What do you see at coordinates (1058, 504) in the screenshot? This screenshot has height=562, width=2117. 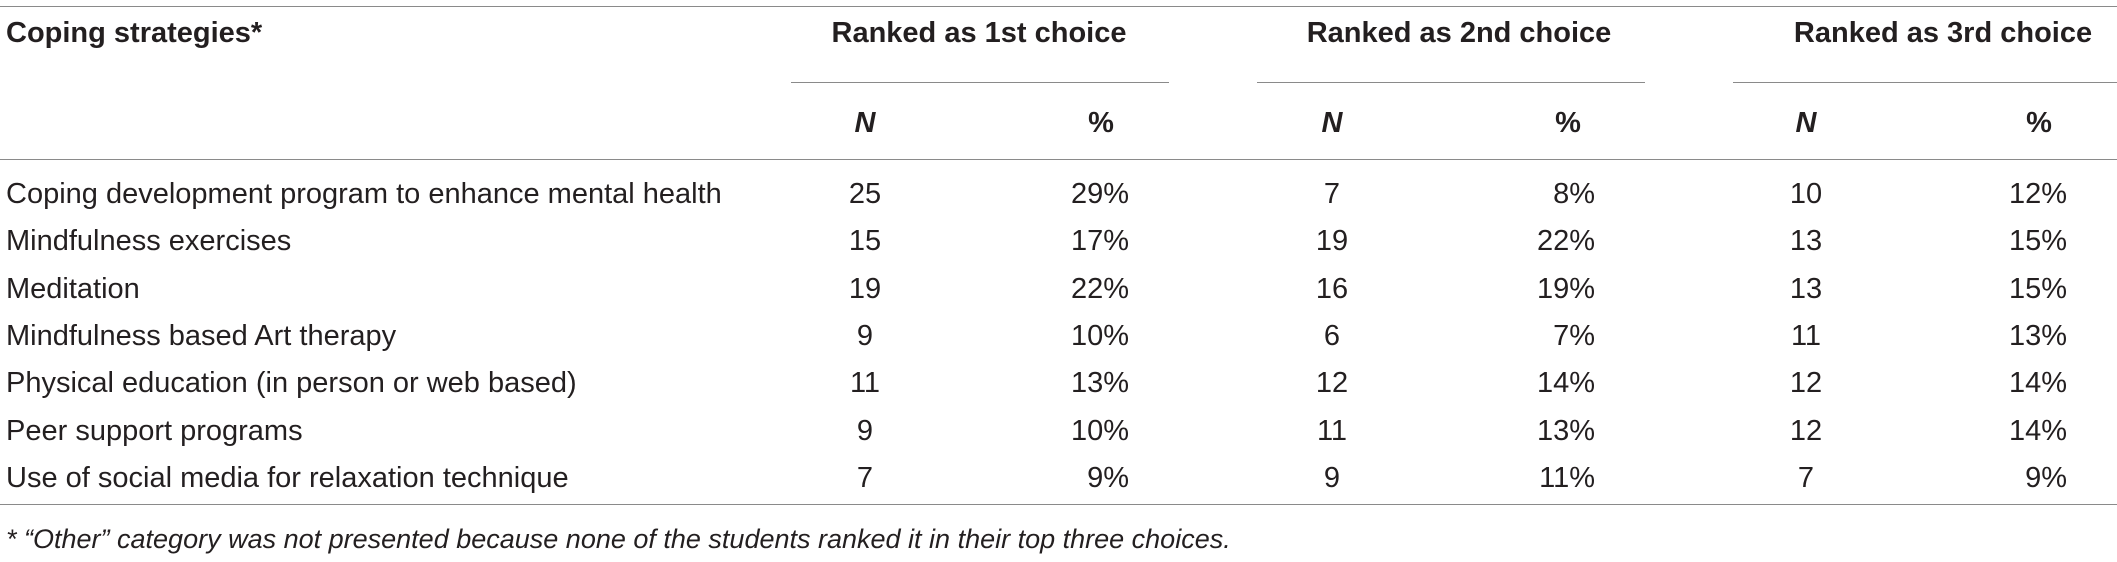 I see `table-bottom-rule` at bounding box center [1058, 504].